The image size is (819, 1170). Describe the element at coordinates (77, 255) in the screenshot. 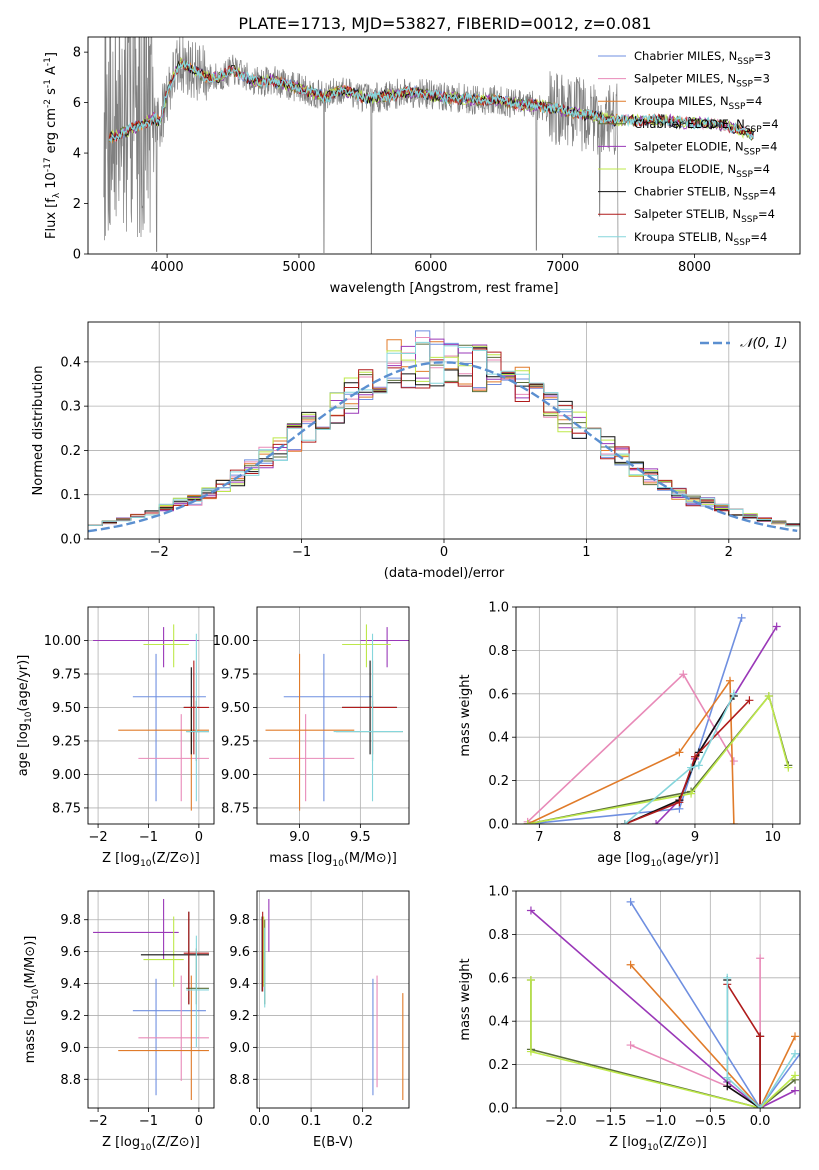

I see `y-tick-label: 0` at that location.